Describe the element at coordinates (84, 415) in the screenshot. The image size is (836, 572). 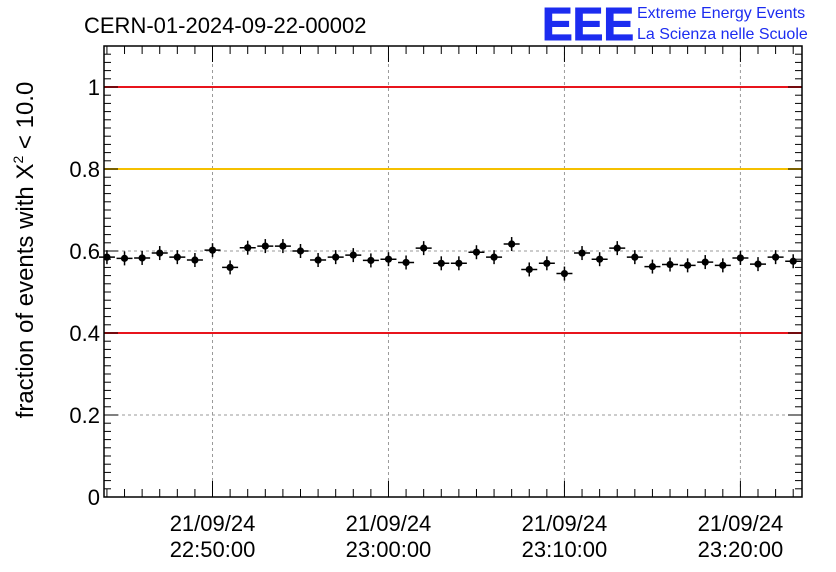
I see `y-tick-label: 0.2` at that location.